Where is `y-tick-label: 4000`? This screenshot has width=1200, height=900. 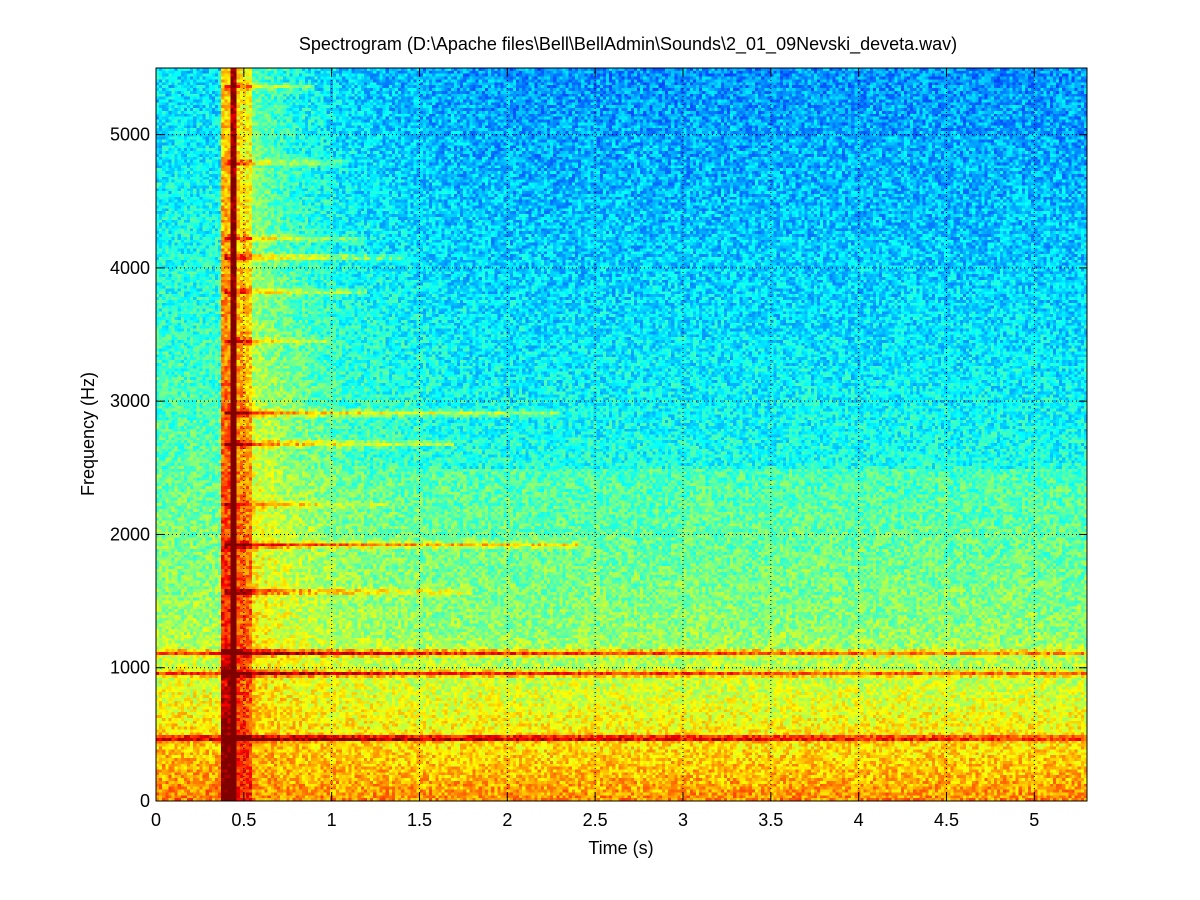 y-tick-label: 4000 is located at coordinates (130, 268).